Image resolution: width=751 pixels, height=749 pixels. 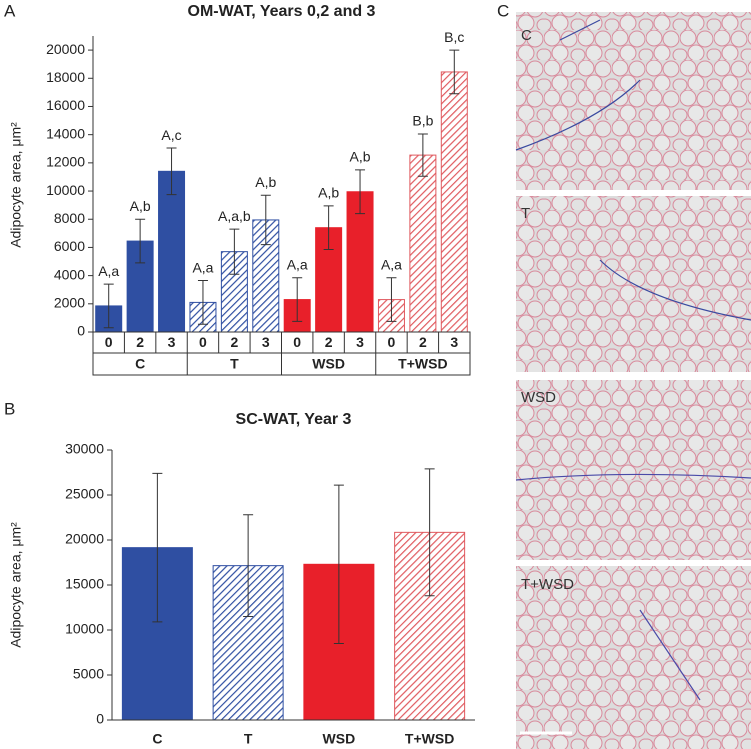 I want to click on panel-label: B, so click(x=9, y=408).